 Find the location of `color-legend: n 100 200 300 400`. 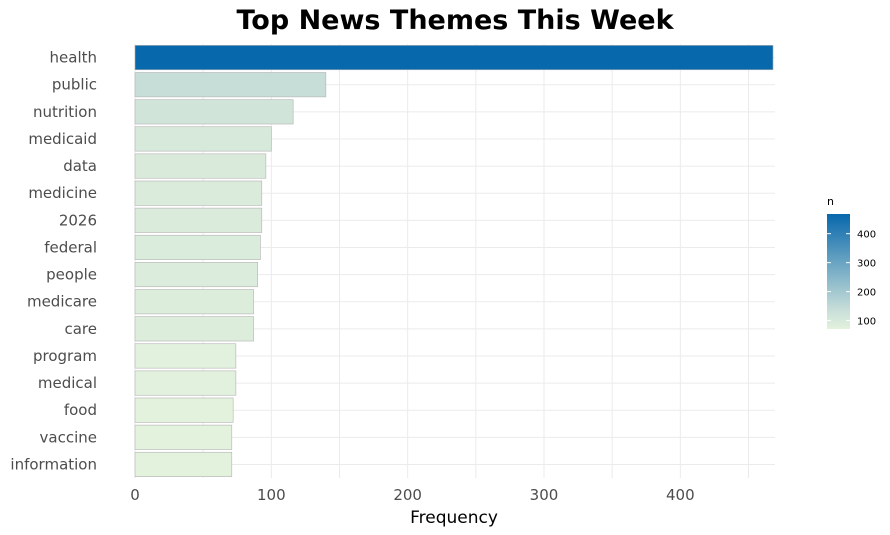

color-legend: n 100 200 300 400 is located at coordinates (851, 262).